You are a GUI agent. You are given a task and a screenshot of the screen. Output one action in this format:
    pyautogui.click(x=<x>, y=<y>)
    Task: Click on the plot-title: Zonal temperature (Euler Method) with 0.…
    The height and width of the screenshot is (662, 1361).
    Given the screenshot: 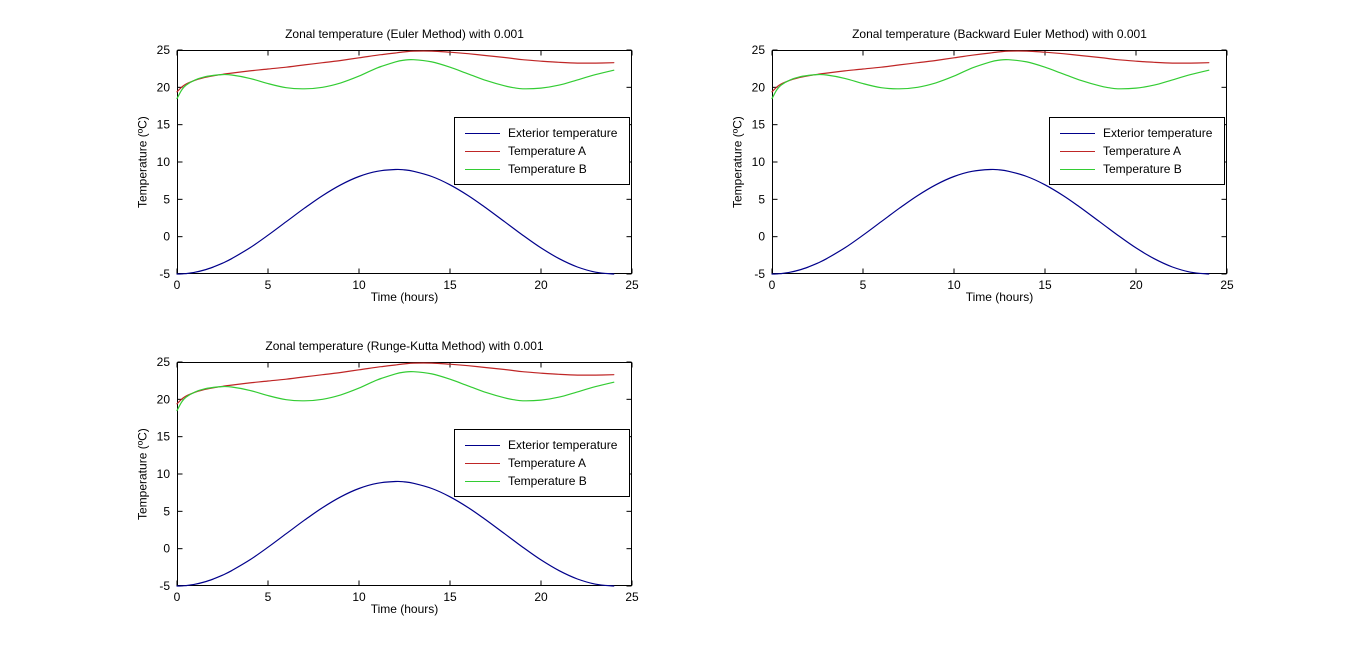 What is the action you would take?
    pyautogui.click(x=404, y=34)
    